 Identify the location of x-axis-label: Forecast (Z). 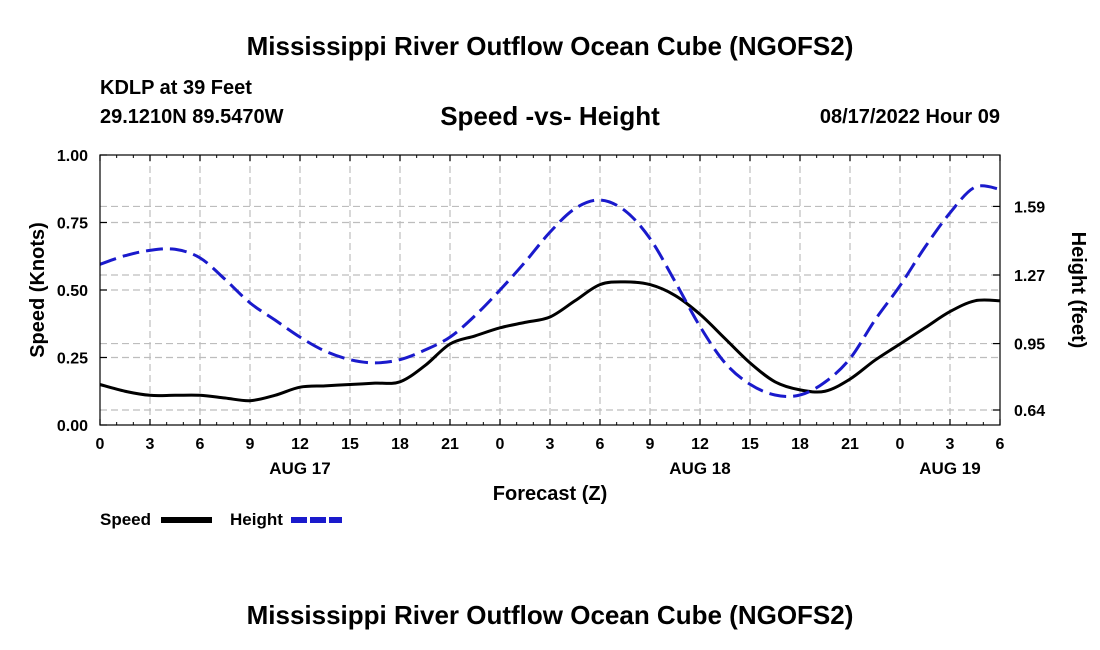
(550, 494).